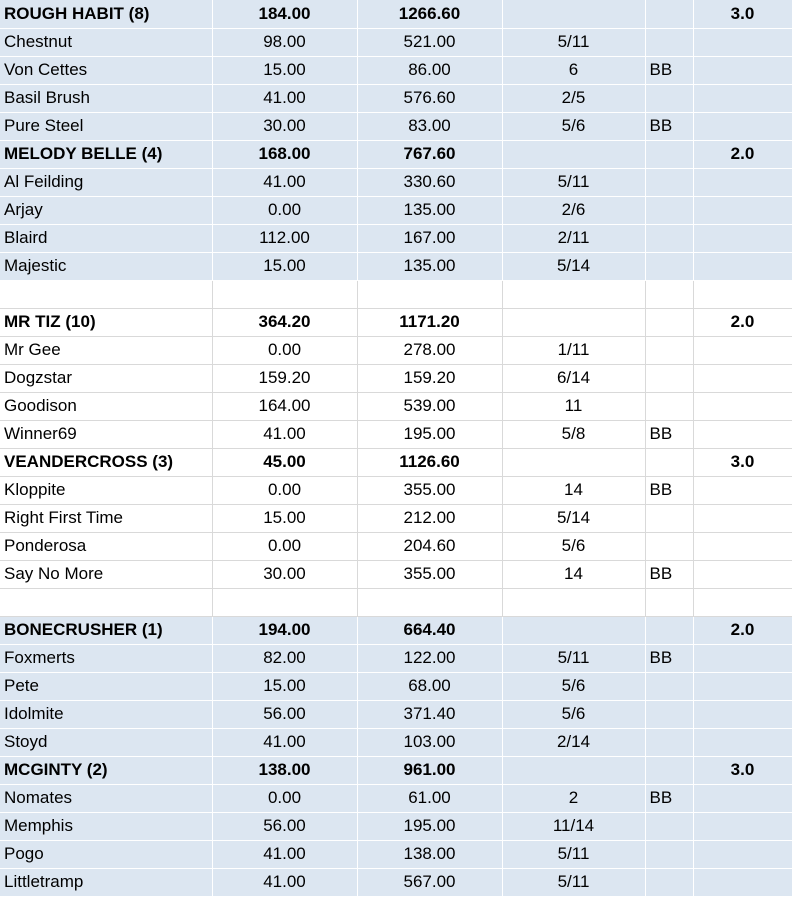 This screenshot has height=897, width=792. I want to click on member-row: Chestnut 98.00 521.00 5/11, so click(396, 42).